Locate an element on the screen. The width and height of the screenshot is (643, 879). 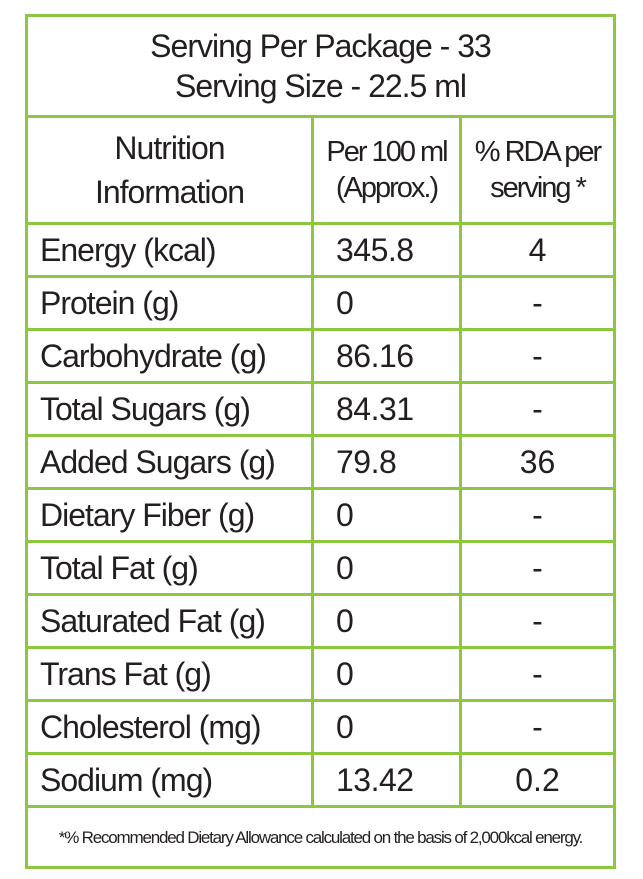
rda-header-line2: serving * is located at coordinates (538, 188).